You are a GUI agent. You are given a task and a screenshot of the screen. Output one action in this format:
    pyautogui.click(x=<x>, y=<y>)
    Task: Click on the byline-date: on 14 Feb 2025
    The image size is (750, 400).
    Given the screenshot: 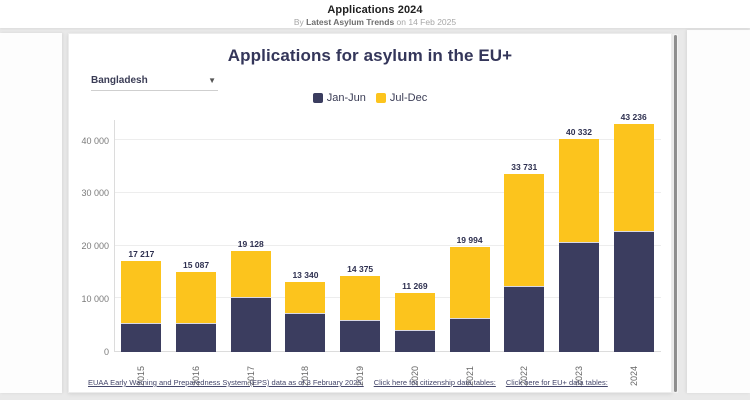 What is the action you would take?
    pyautogui.click(x=425, y=22)
    